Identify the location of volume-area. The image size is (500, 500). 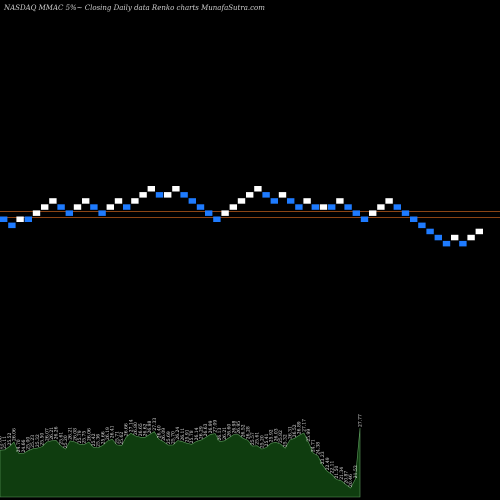
(180, 462).